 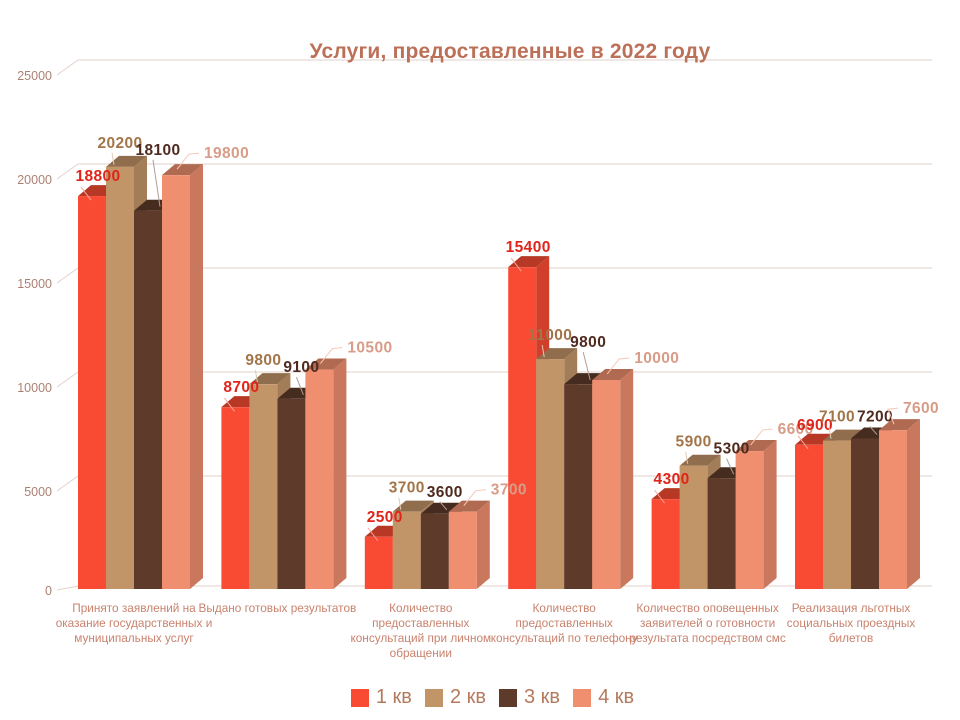 What do you see at coordinates (656, 358) in the screenshot?
I see `value-label: 10000` at bounding box center [656, 358].